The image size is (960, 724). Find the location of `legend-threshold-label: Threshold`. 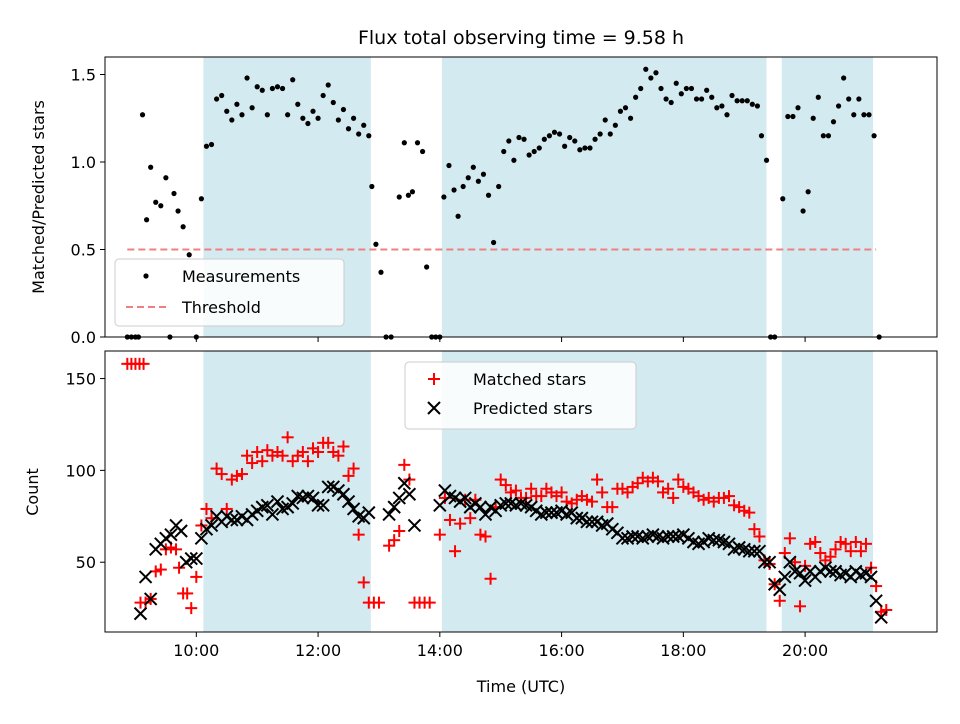

legend-threshold-label: Threshold is located at coordinates (221, 307).